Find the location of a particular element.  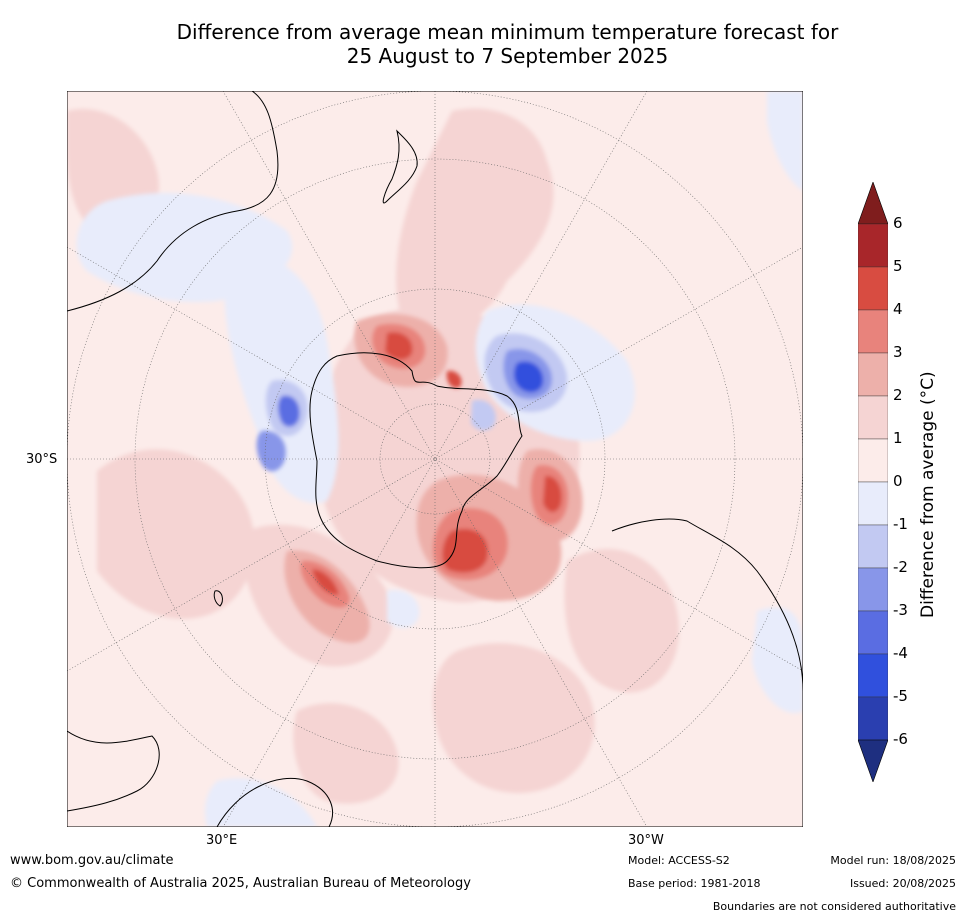

footer-issued: Issued: 20/08/2025 is located at coordinates (902, 883).